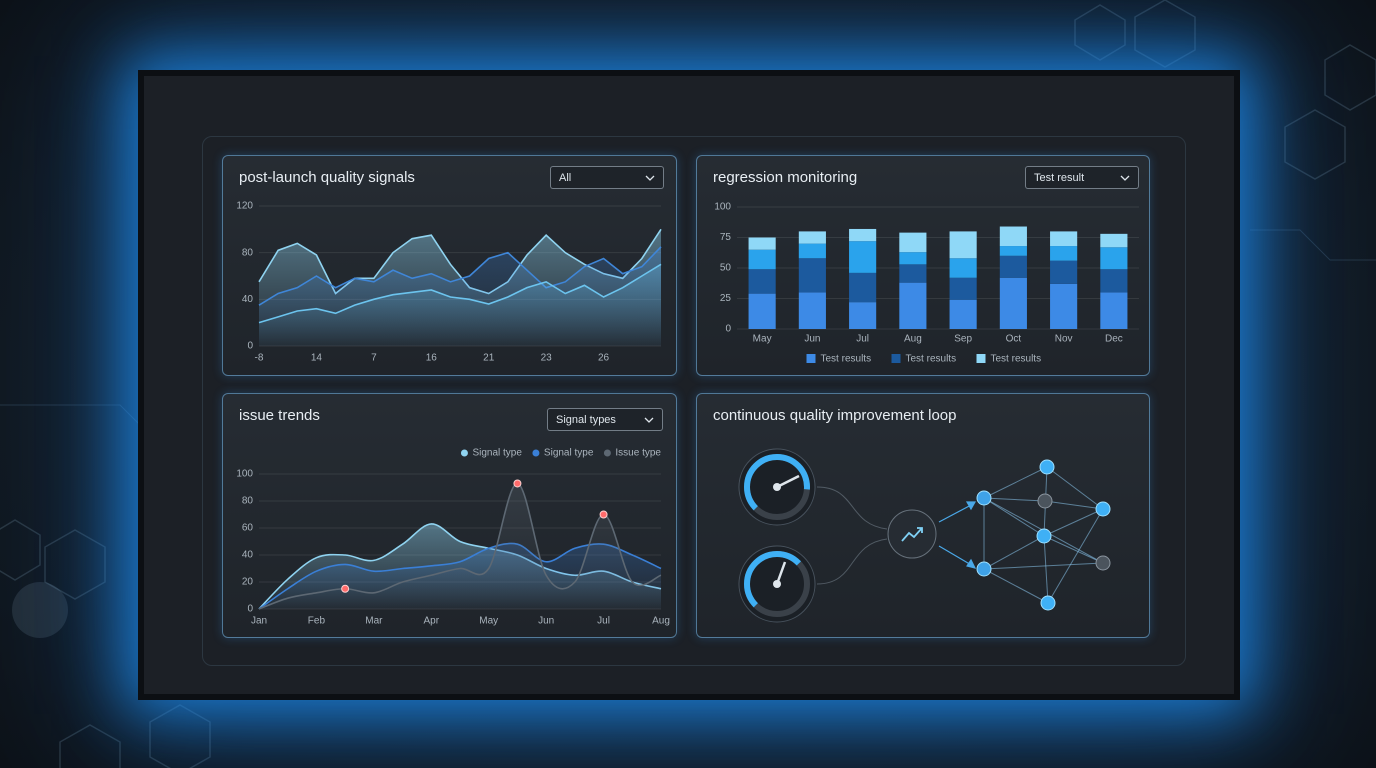 The image size is (1376, 768). Describe the element at coordinates (586, 420) in the screenshot. I see `dropdown-label: Signal types` at that location.